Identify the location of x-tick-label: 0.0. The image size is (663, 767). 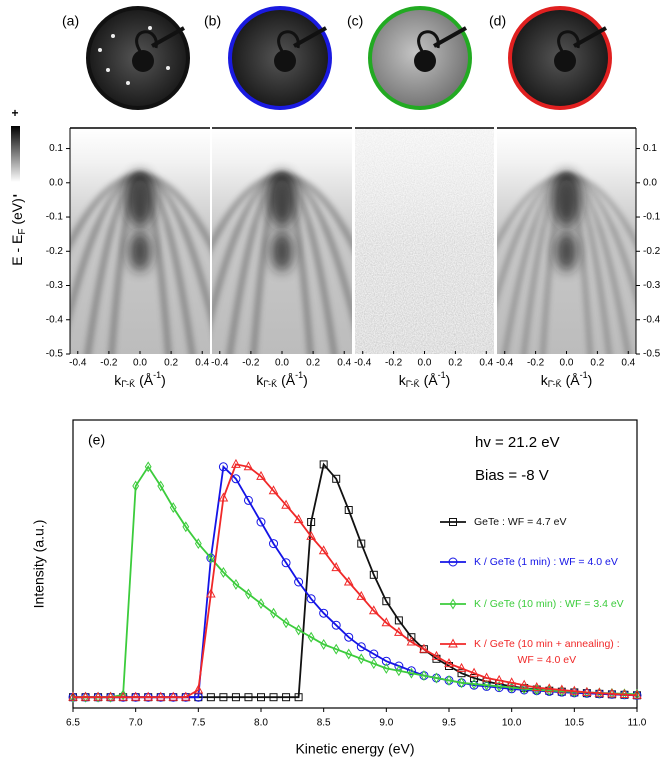
(140, 363).